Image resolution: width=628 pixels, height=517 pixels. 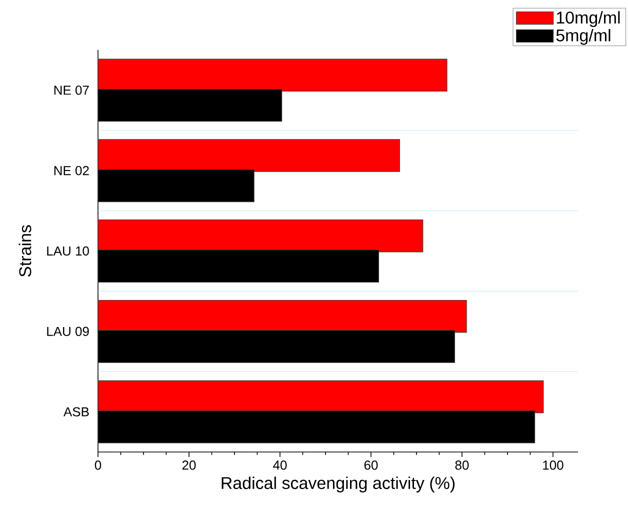 What do you see at coordinates (76, 411) in the screenshot?
I see `y-tick-label: ASB` at bounding box center [76, 411].